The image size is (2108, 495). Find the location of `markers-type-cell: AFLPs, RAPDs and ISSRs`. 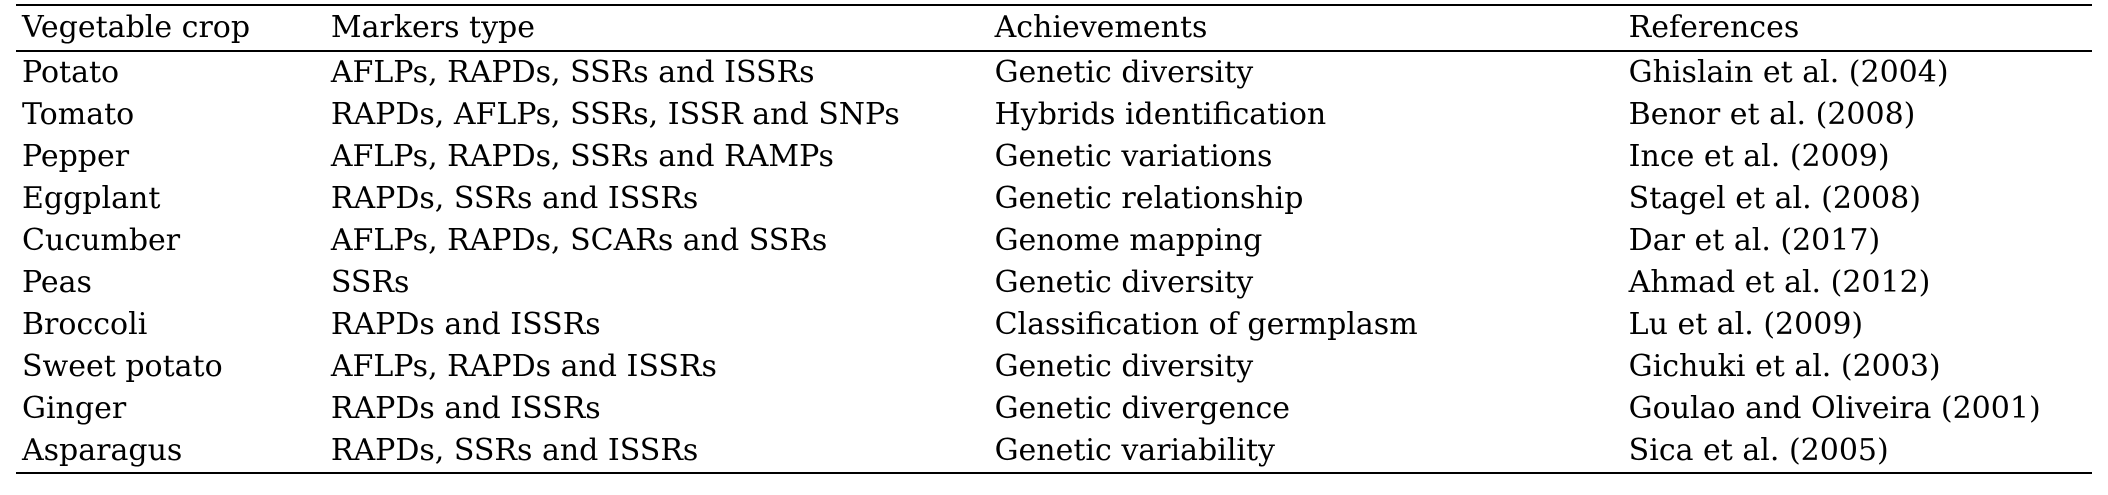

markers-type-cell: AFLPs, RAPDs and ISSRs is located at coordinates (523, 366).